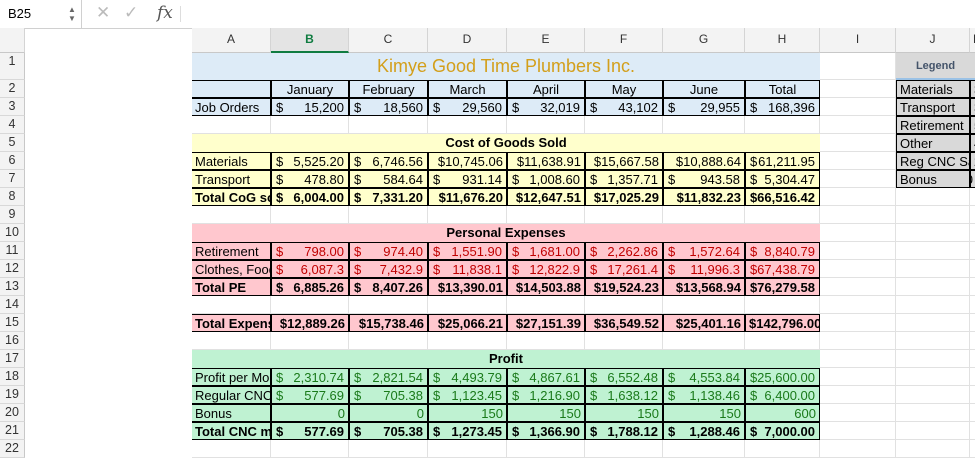 Image resolution: width=975 pixels, height=458 pixels. What do you see at coordinates (12, 251) in the screenshot?
I see `row-header: 11` at bounding box center [12, 251].